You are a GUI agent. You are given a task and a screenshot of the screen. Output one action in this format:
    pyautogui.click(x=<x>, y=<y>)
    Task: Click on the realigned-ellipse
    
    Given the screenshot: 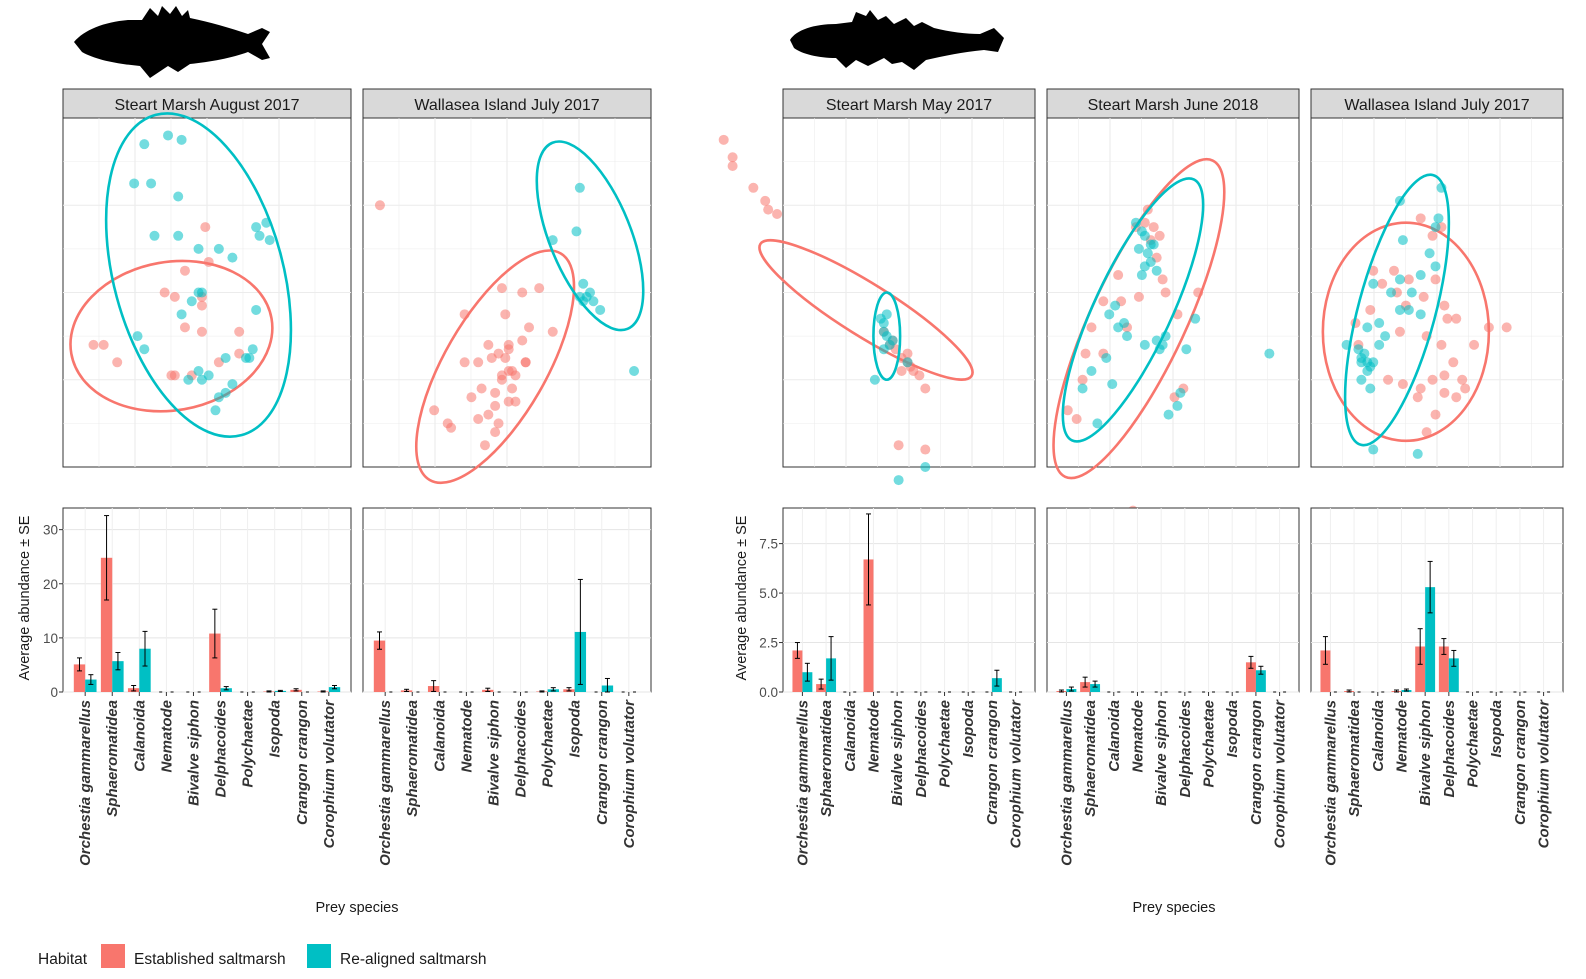 What is the action you would take?
    pyautogui.click(x=887, y=336)
    